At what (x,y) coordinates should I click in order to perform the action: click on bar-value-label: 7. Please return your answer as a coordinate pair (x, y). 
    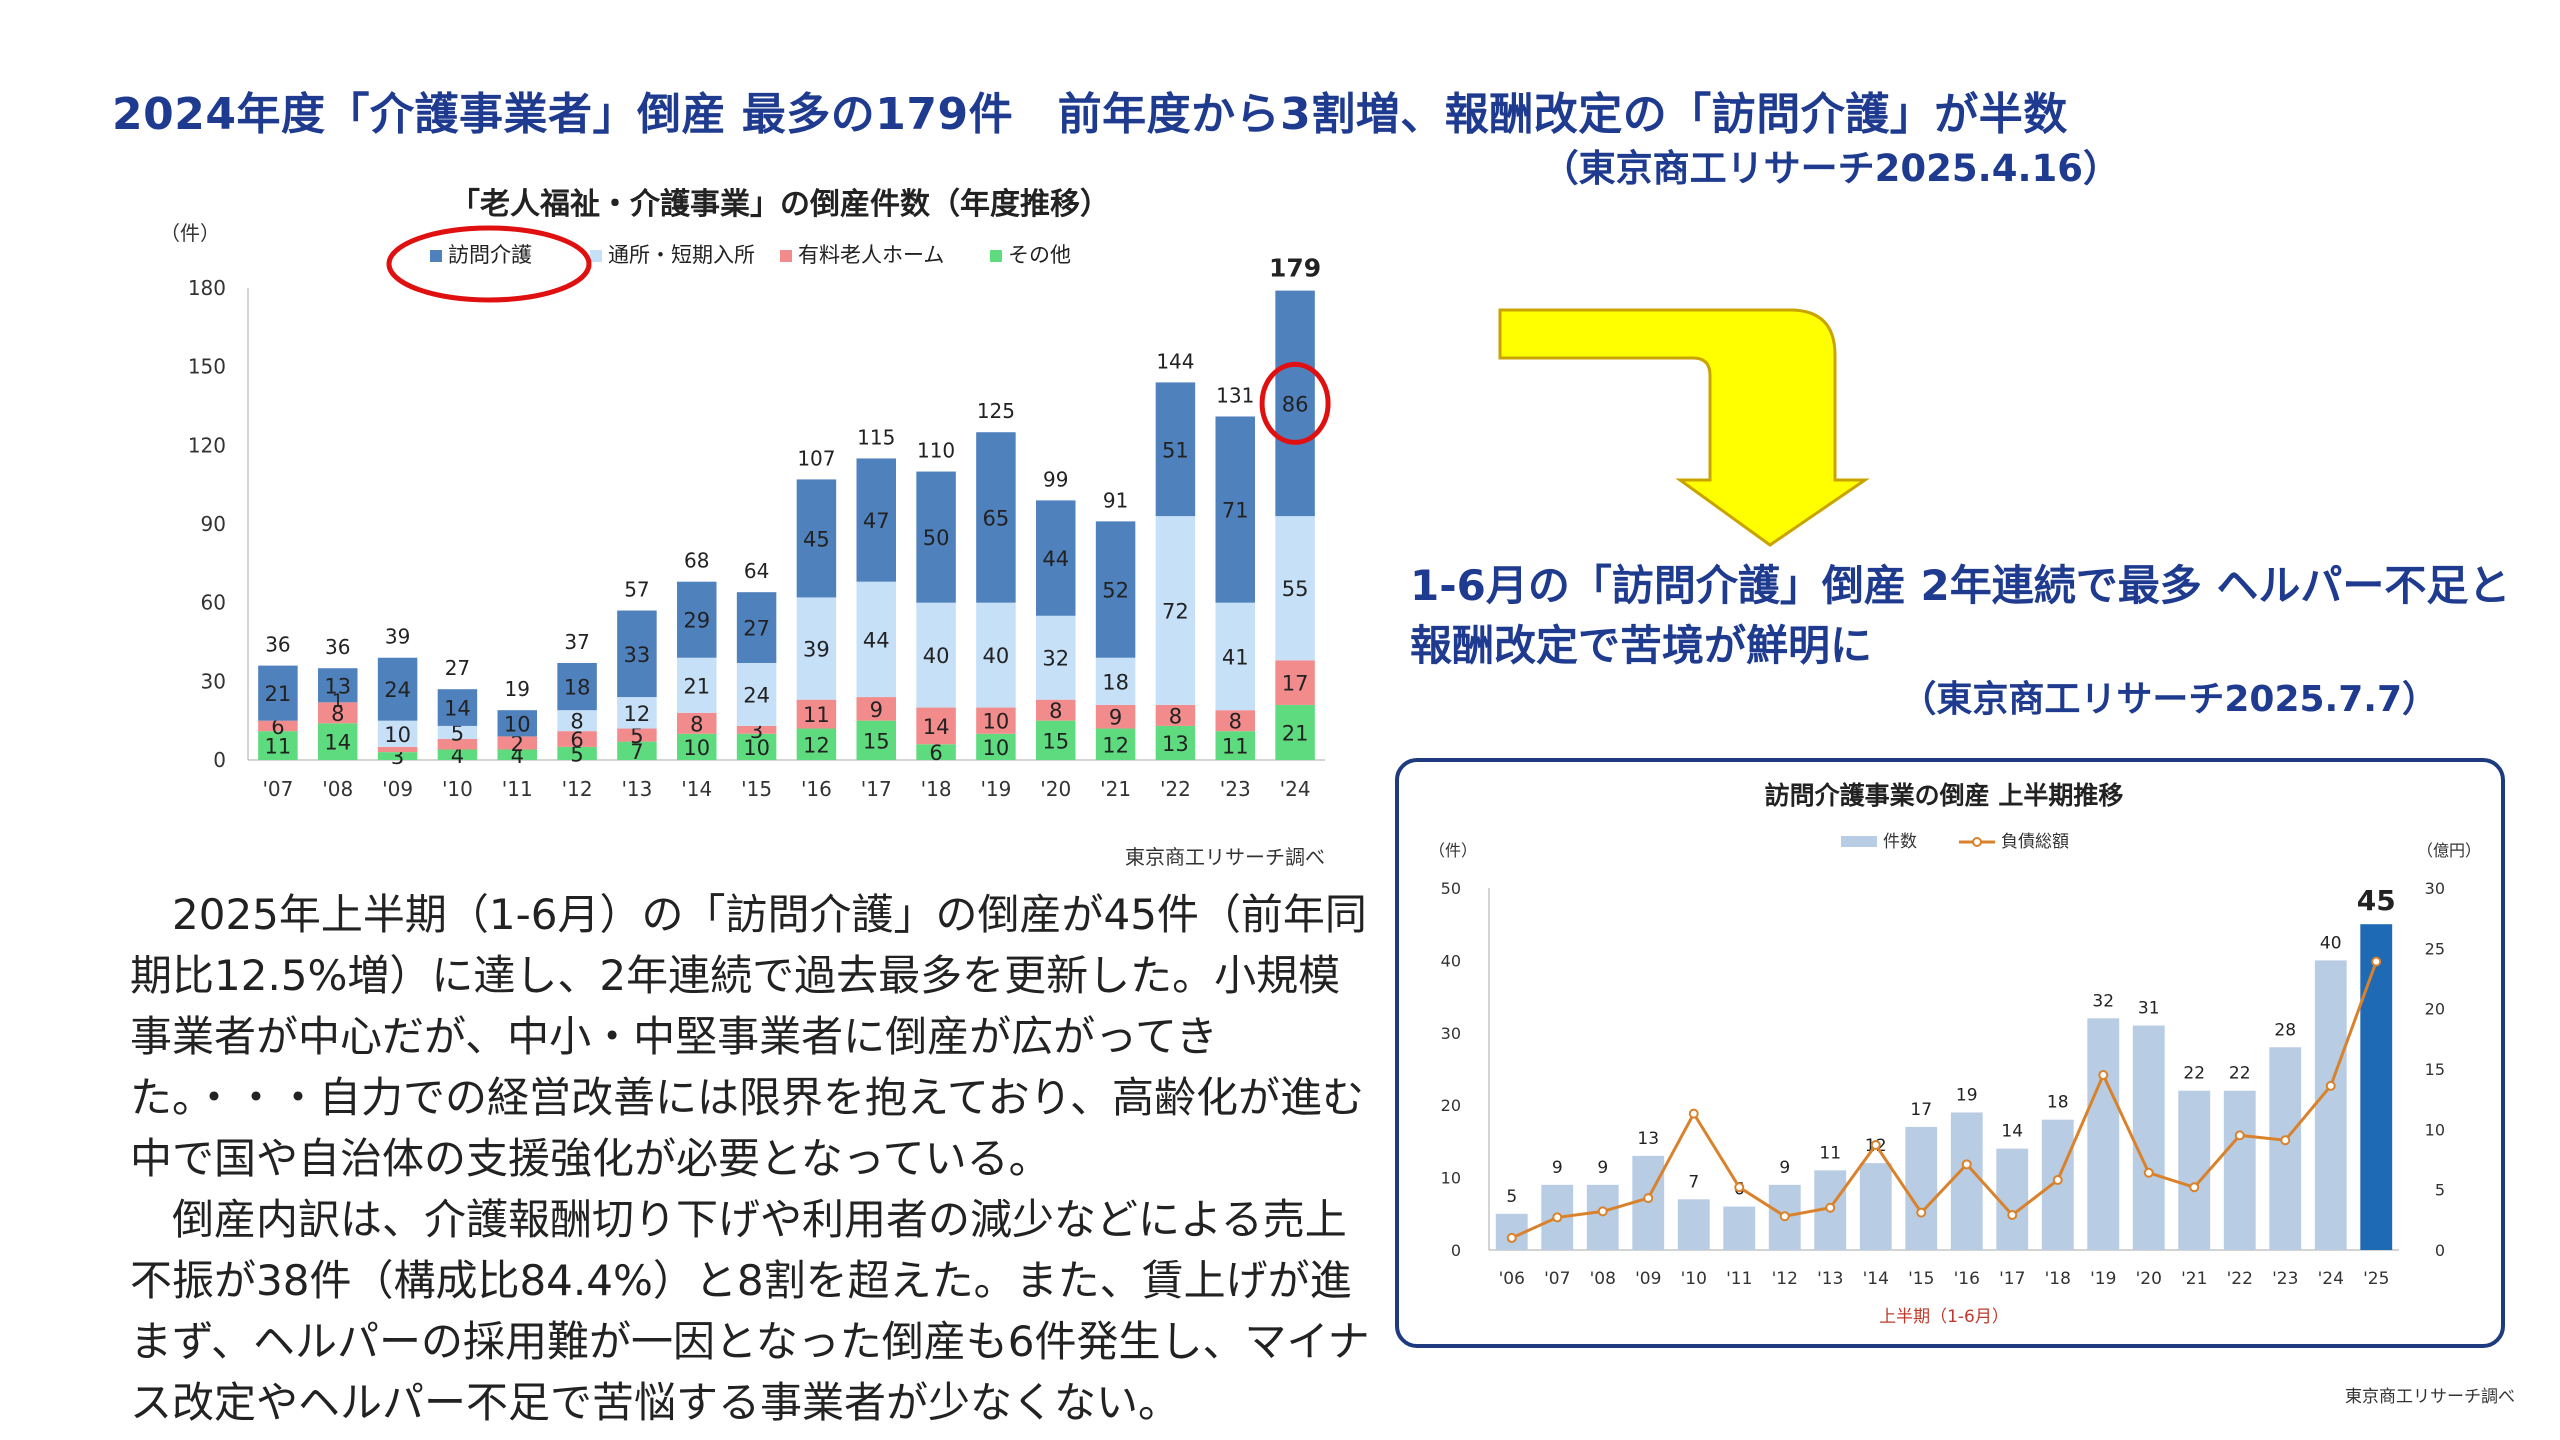
    Looking at the image, I should click on (1693, 1182).